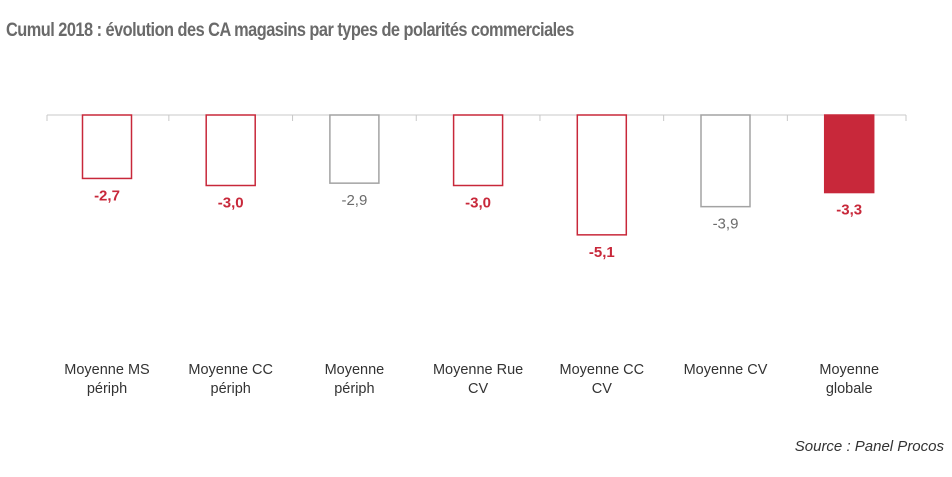  I want to click on source-note: Source : Panel Procos, so click(869, 446).